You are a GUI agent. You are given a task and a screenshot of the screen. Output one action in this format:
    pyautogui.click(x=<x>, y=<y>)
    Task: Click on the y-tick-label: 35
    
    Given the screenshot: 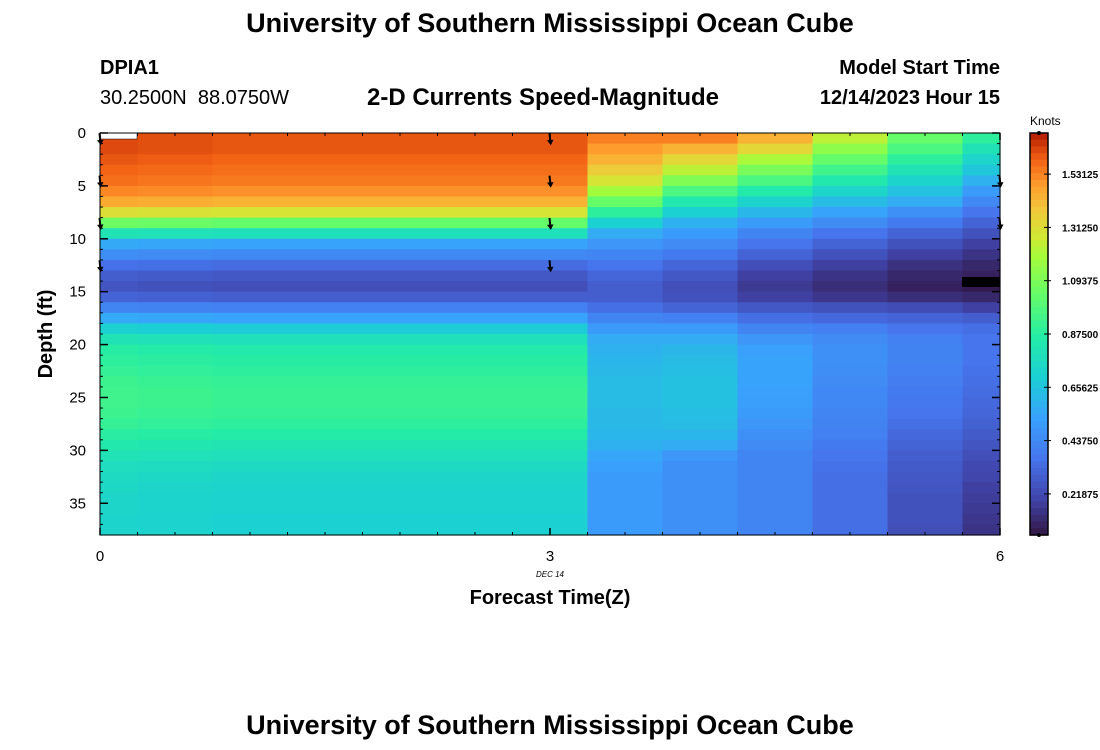 What is the action you would take?
    pyautogui.click(x=77, y=503)
    